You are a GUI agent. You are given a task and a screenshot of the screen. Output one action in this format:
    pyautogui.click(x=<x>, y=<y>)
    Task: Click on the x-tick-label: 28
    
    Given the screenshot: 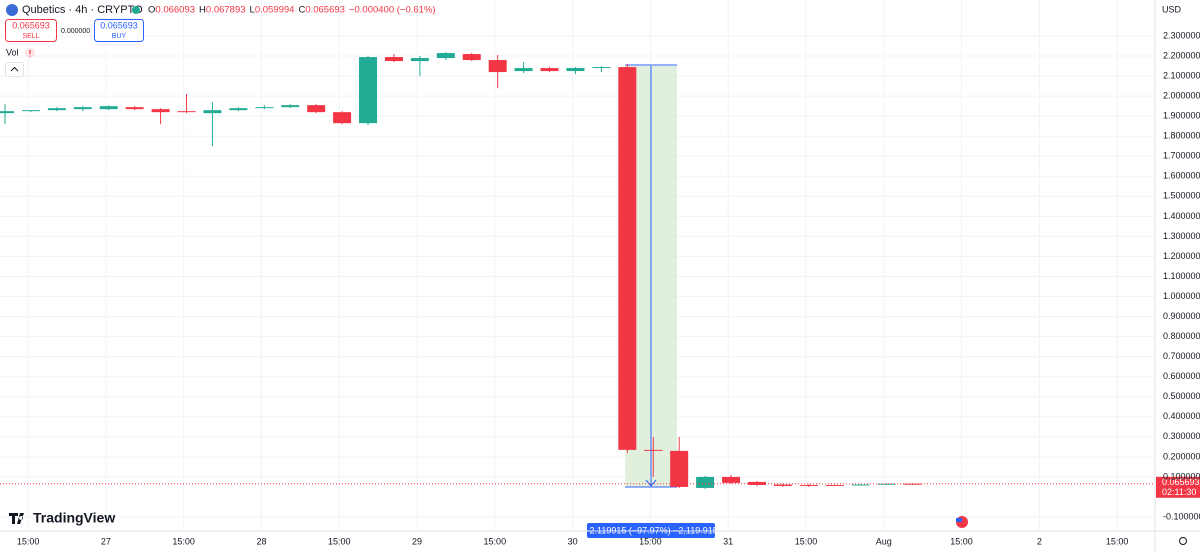 What is the action you would take?
    pyautogui.click(x=261, y=541)
    